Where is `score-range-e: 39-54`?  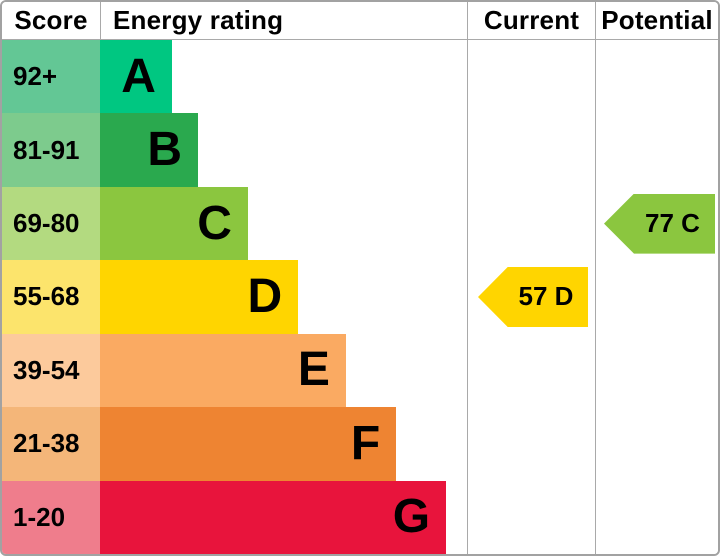
score-range-e: 39-54 is located at coordinates (51, 370).